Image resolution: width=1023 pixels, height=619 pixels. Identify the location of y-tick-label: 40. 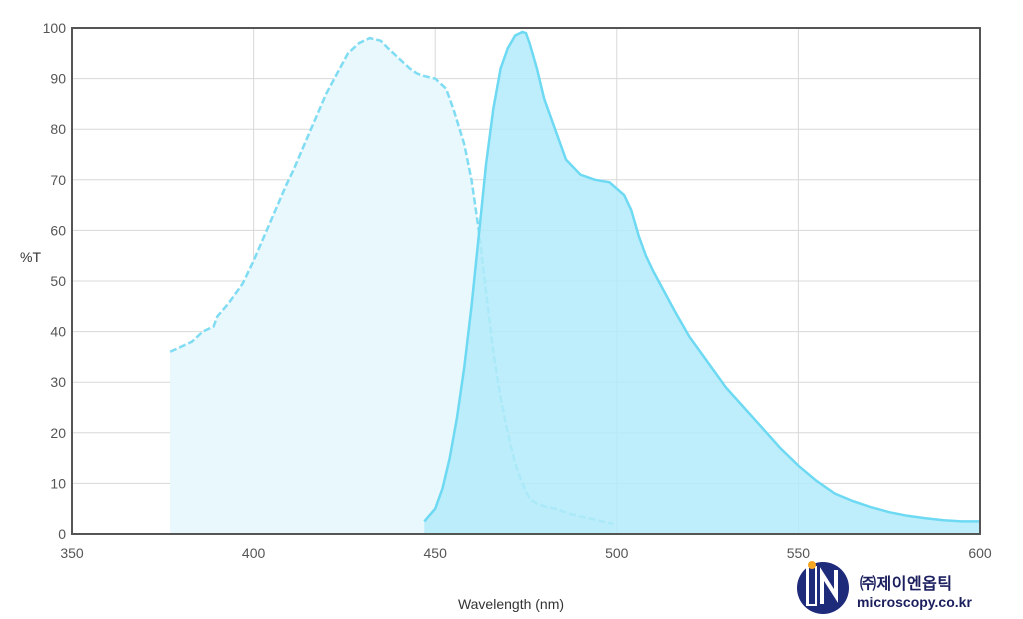
(58, 332).